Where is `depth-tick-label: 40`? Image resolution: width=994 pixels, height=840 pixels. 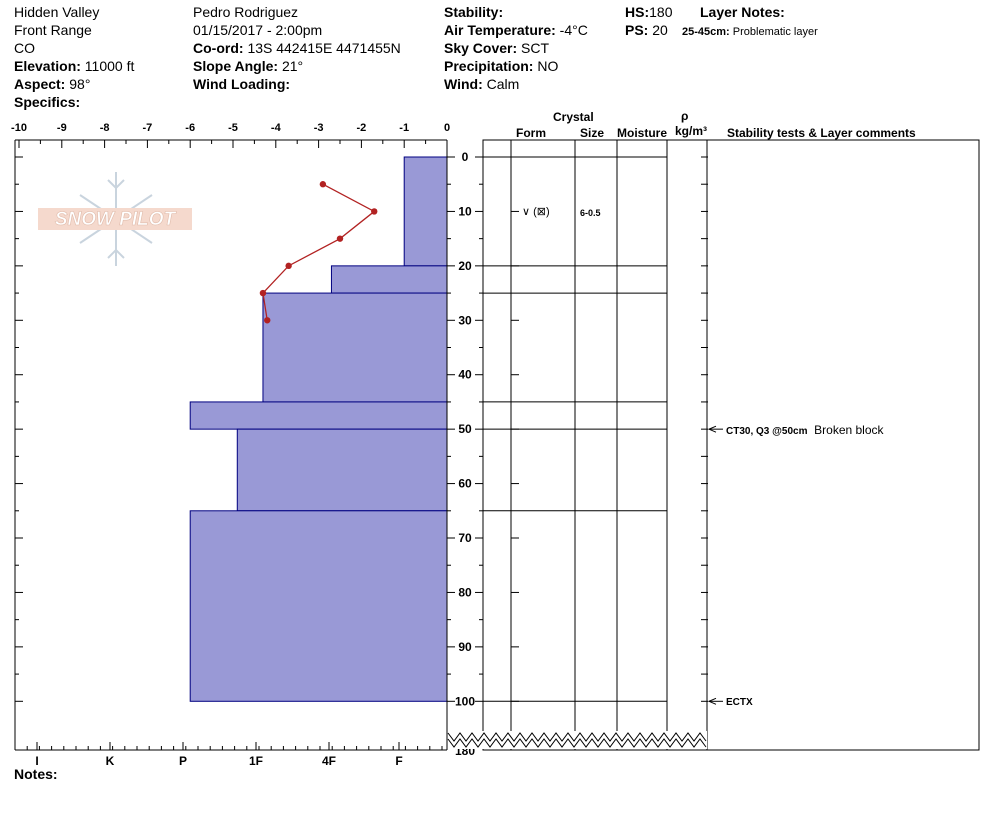
depth-tick-label: 40 is located at coordinates (465, 375).